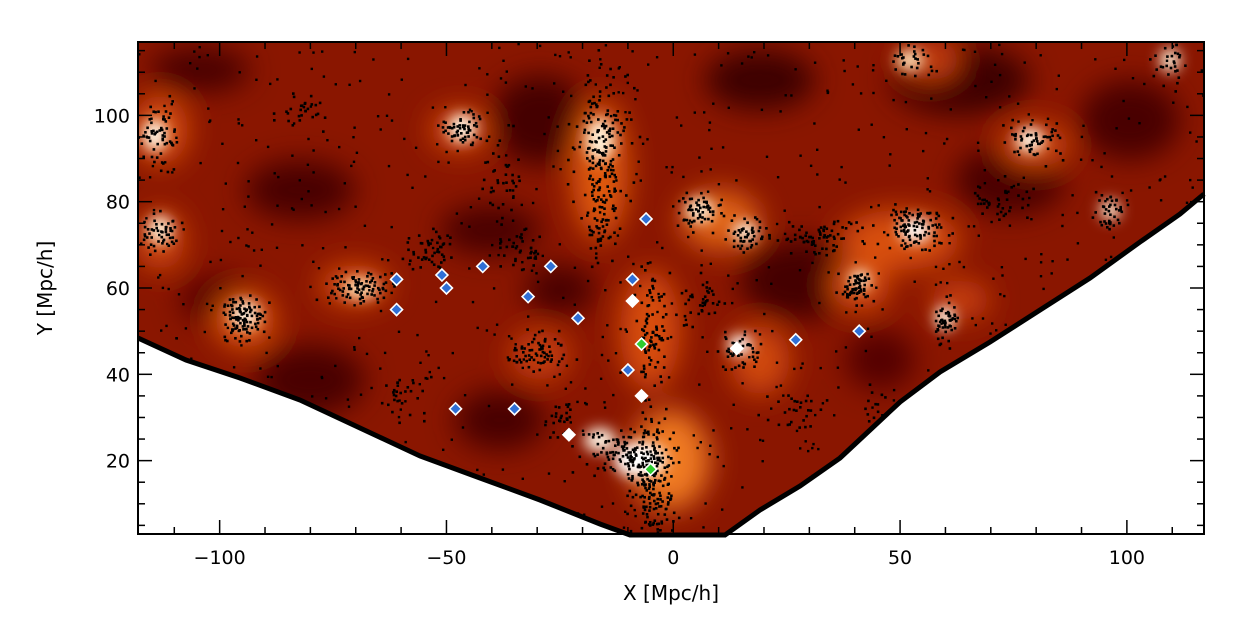 Image resolution: width=1246 pixels, height=622 pixels. I want to click on y-tick-label: 60, so click(118, 289).